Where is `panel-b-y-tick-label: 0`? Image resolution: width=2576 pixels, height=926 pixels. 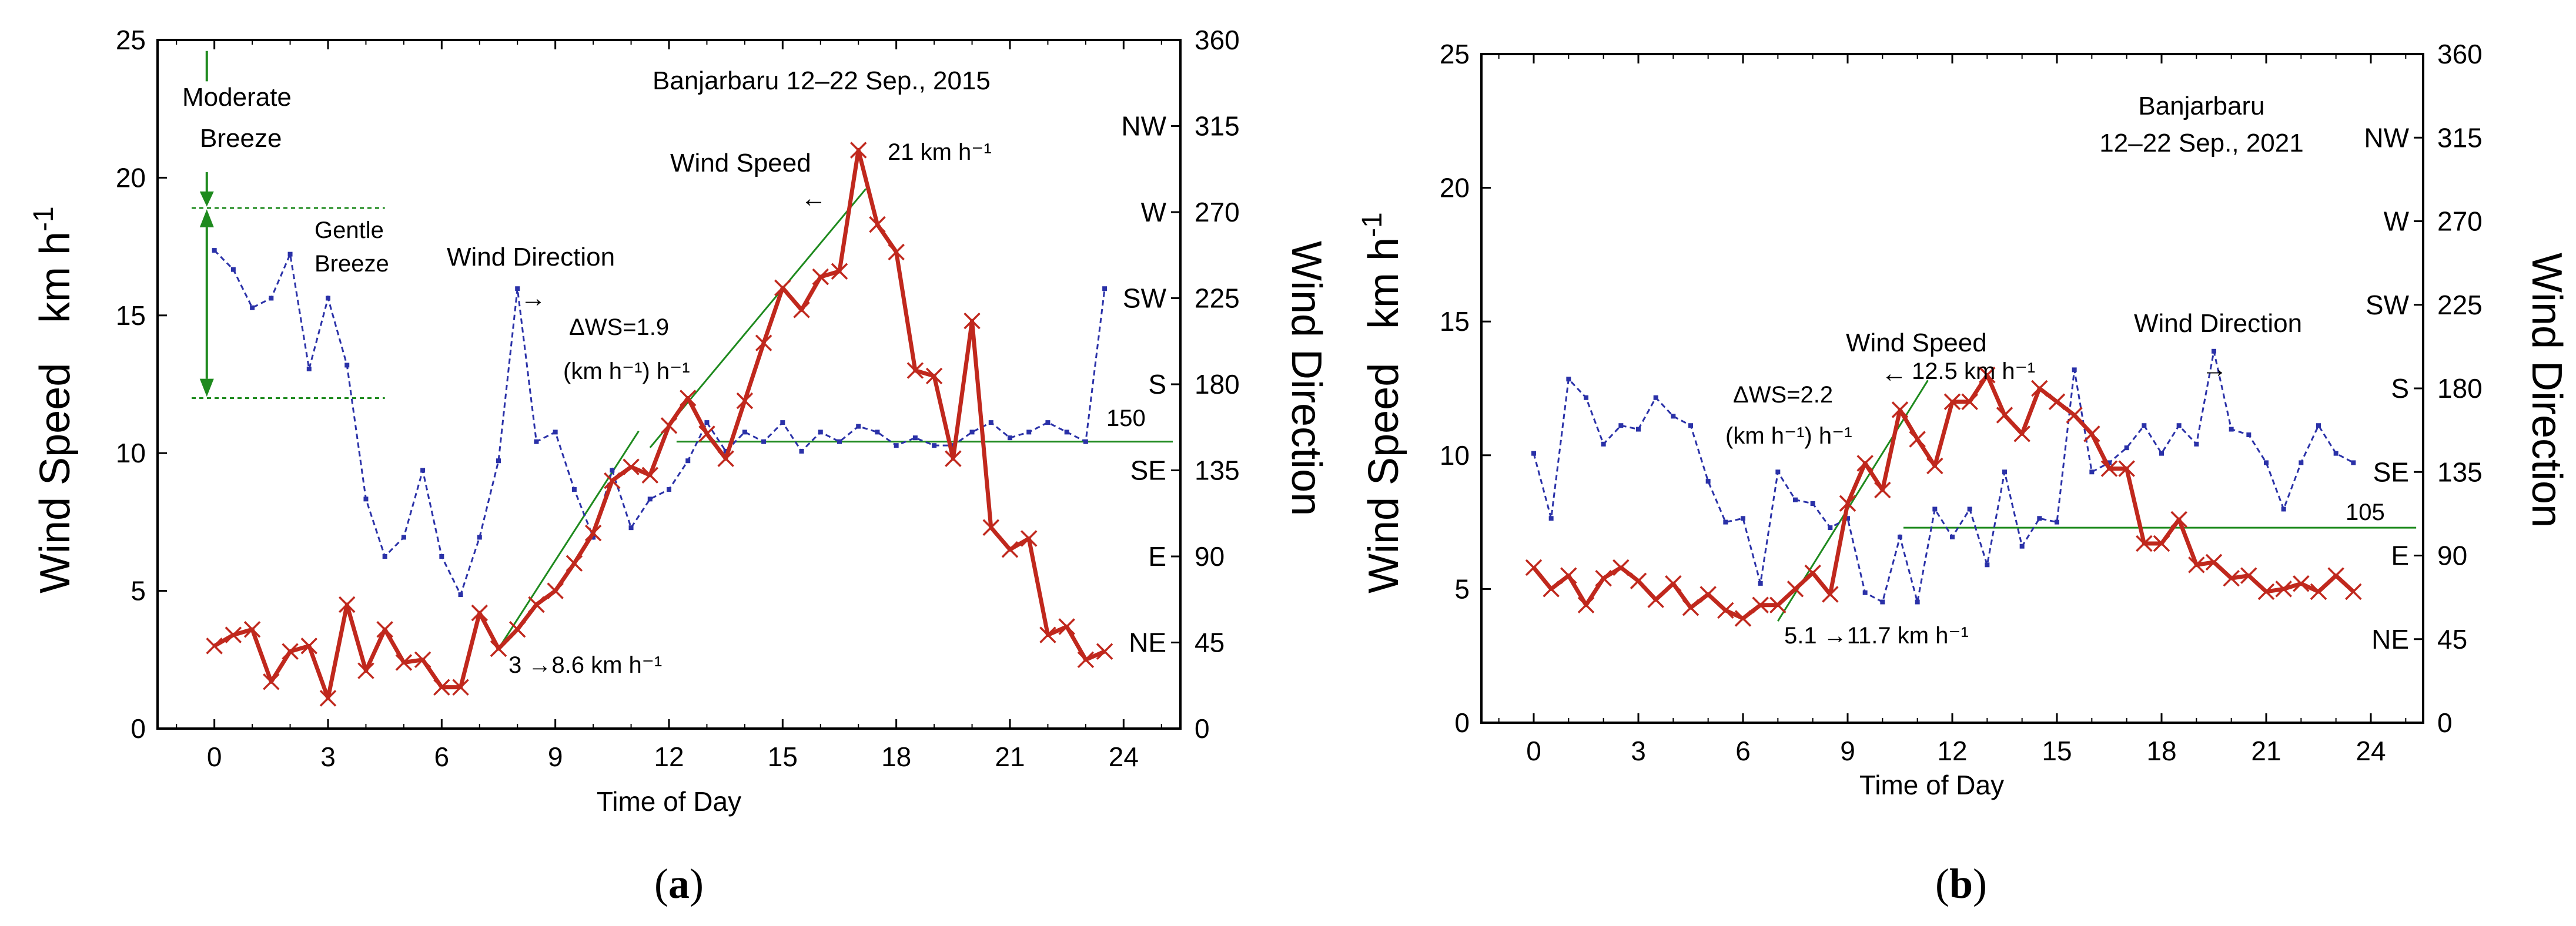
panel-b-y-tick-label: 0 is located at coordinates (1462, 722).